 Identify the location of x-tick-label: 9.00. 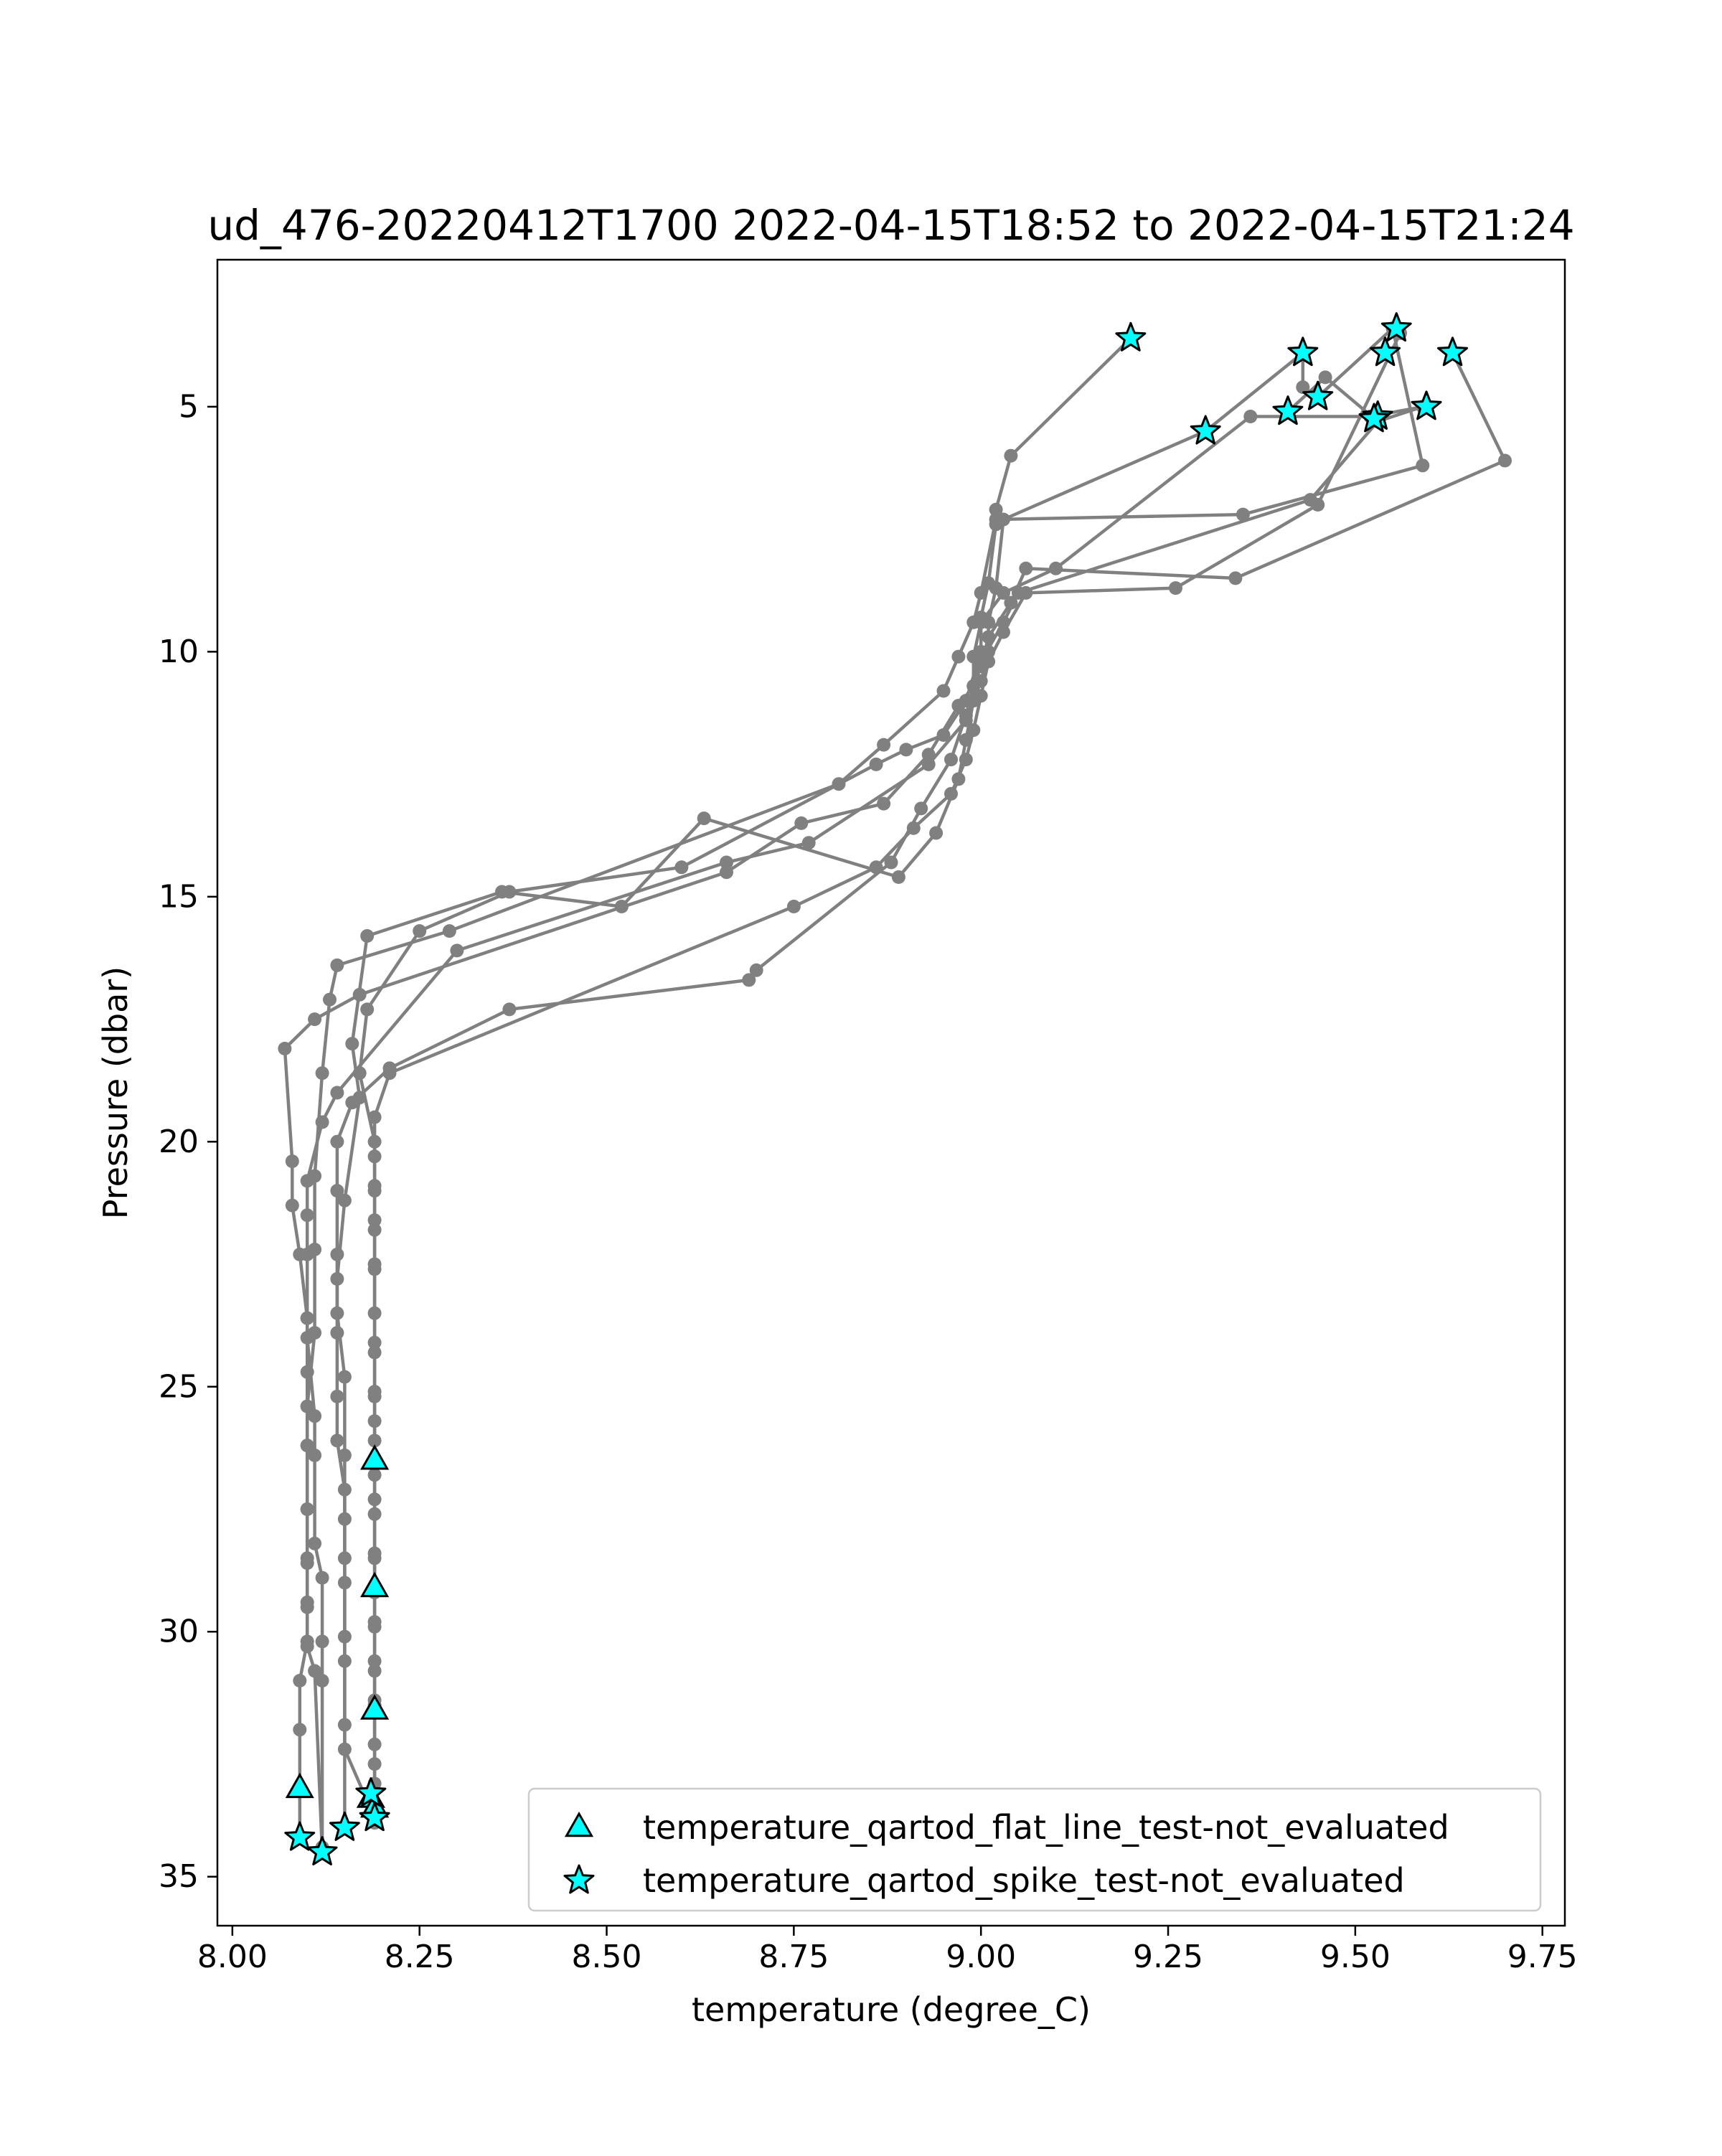
(981, 1957).